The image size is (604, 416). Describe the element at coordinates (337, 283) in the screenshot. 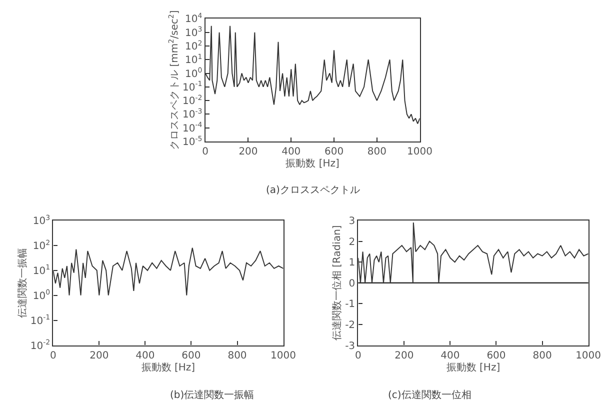

I see `y-axis-title: 伝達関数一位相 [Radian]` at that location.